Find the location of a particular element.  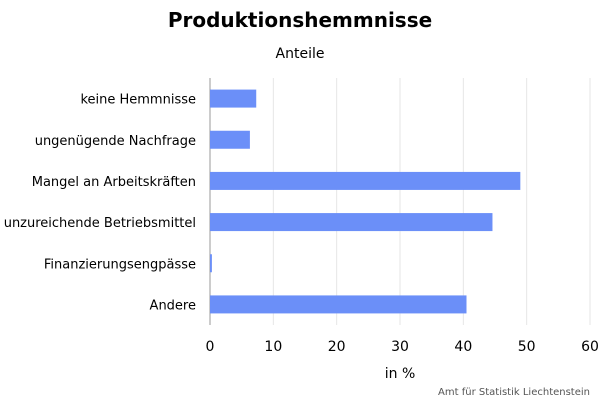

category-label: Mangel an Arbeitskräften is located at coordinates (114, 182).